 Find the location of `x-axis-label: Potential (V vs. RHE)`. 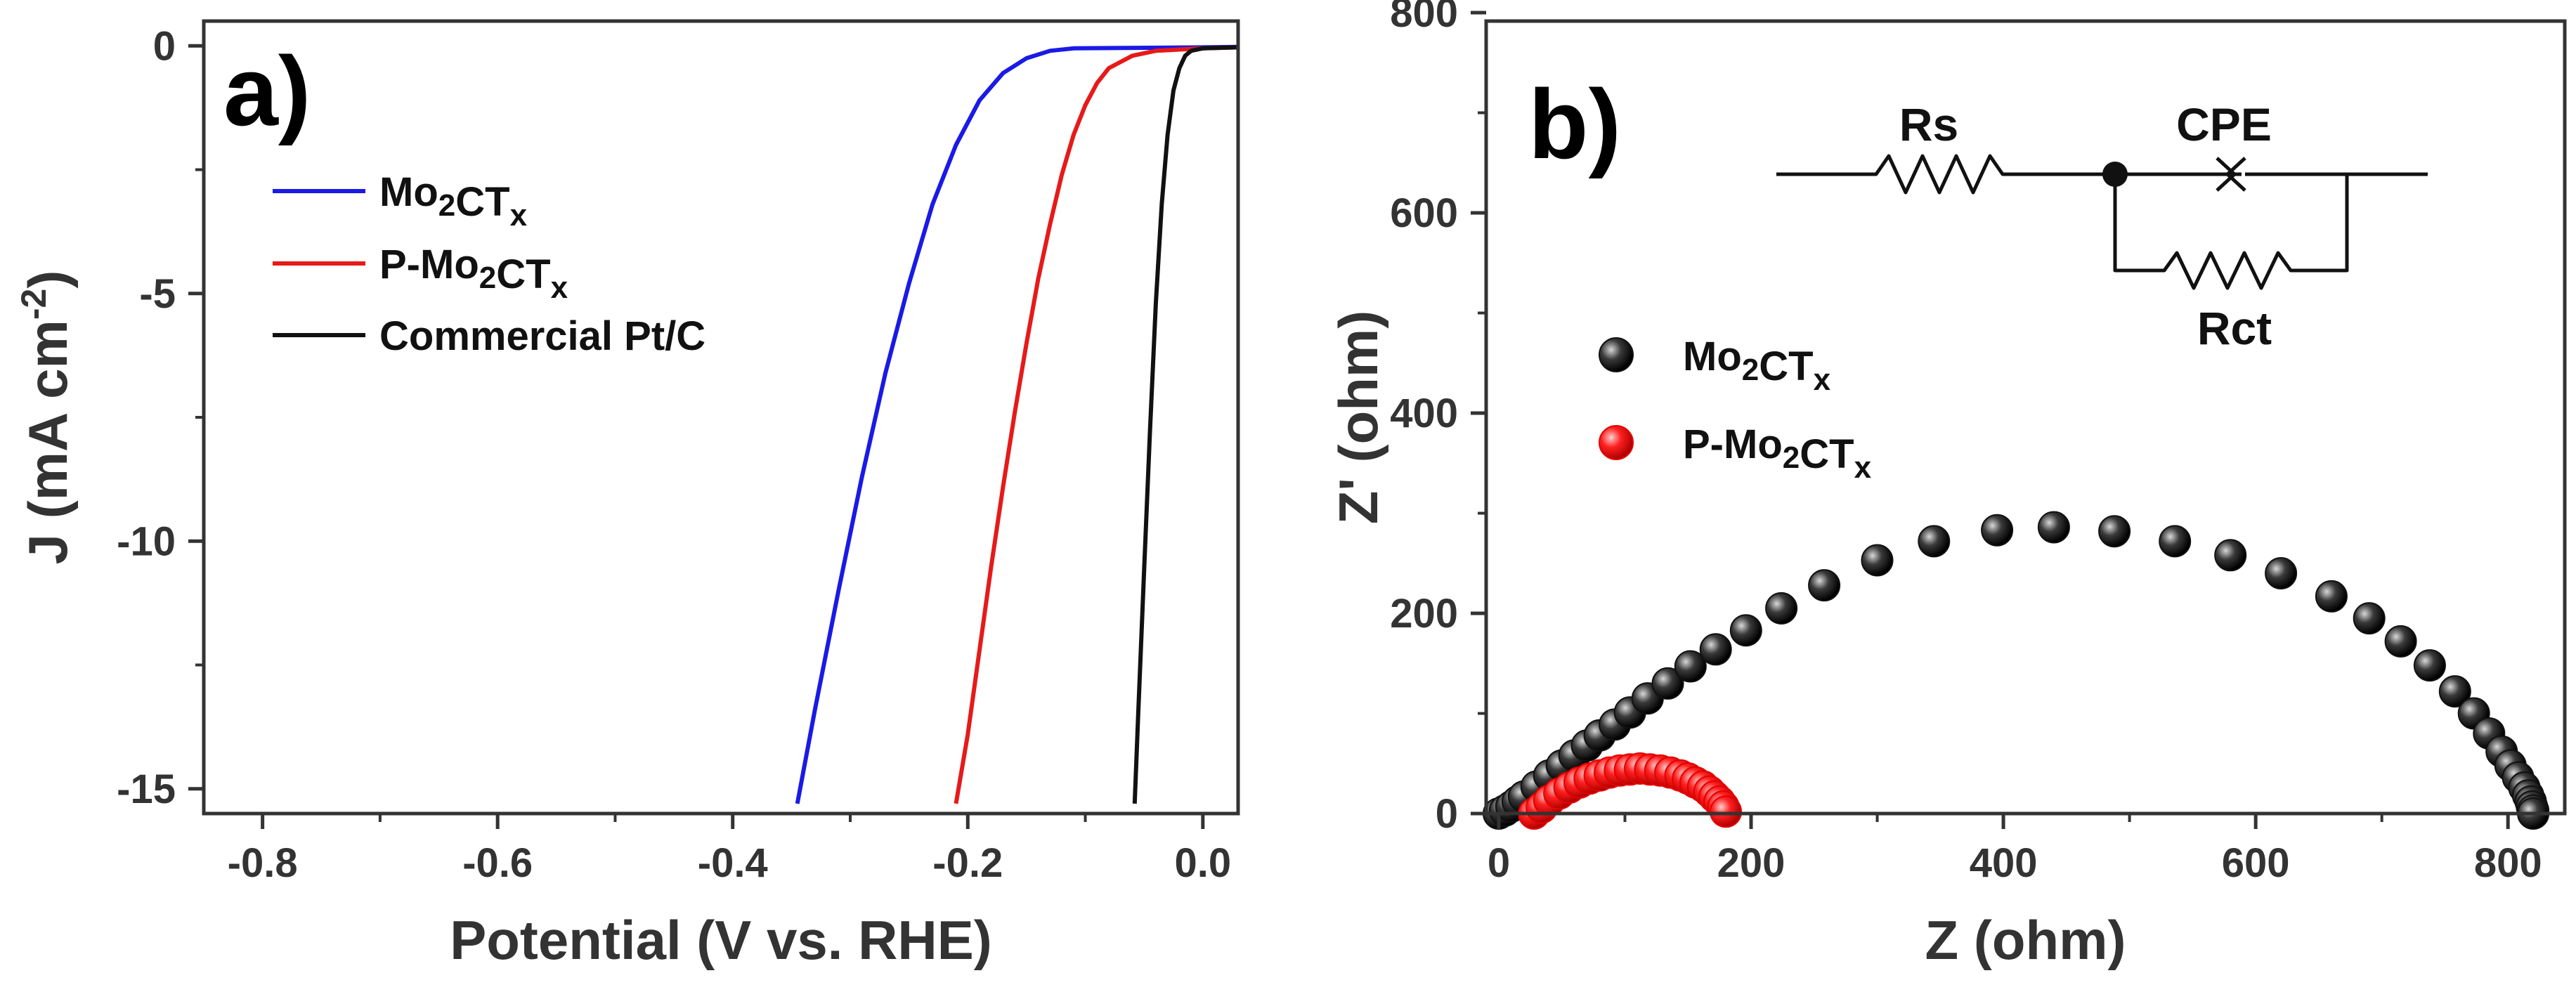

x-axis-label: Potential (V vs. RHE) is located at coordinates (720, 940).